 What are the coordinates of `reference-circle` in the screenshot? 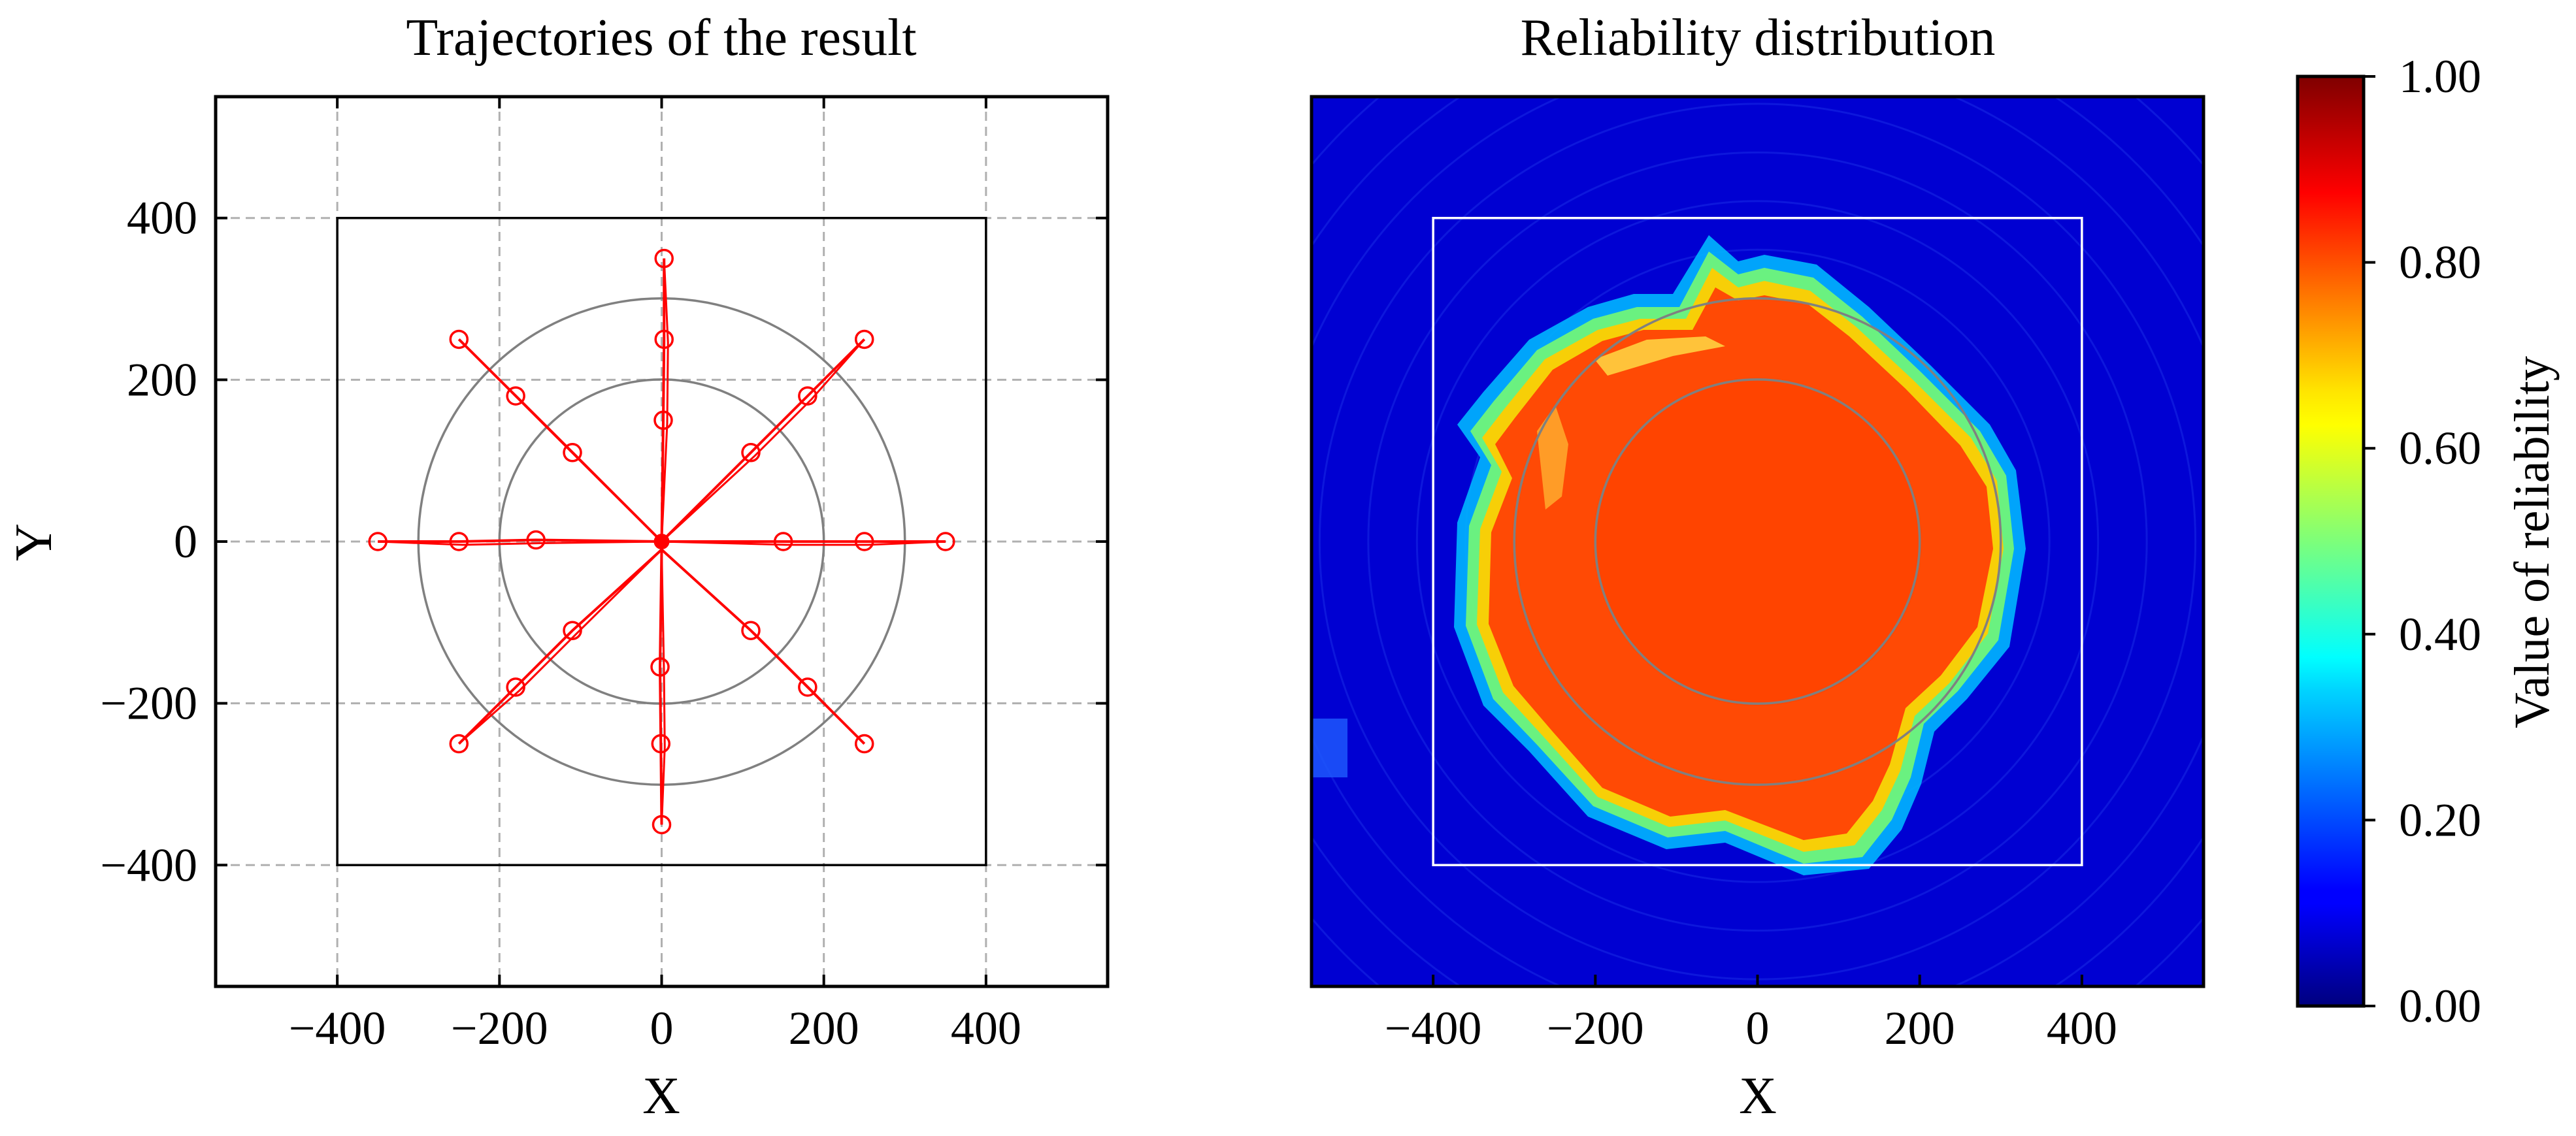 It's located at (1757, 542).